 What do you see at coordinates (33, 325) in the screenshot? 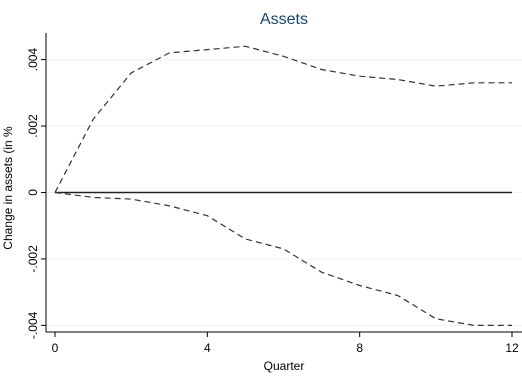
I see `y-tick-label: -.004` at bounding box center [33, 325].